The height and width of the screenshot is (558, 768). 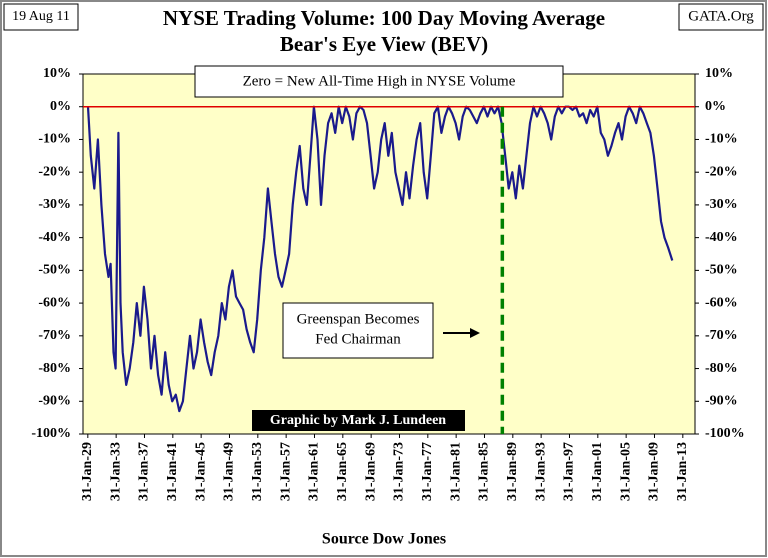 What do you see at coordinates (569, 471) in the screenshot?
I see `x-tick-label: 31-Jan-97` at bounding box center [569, 471].